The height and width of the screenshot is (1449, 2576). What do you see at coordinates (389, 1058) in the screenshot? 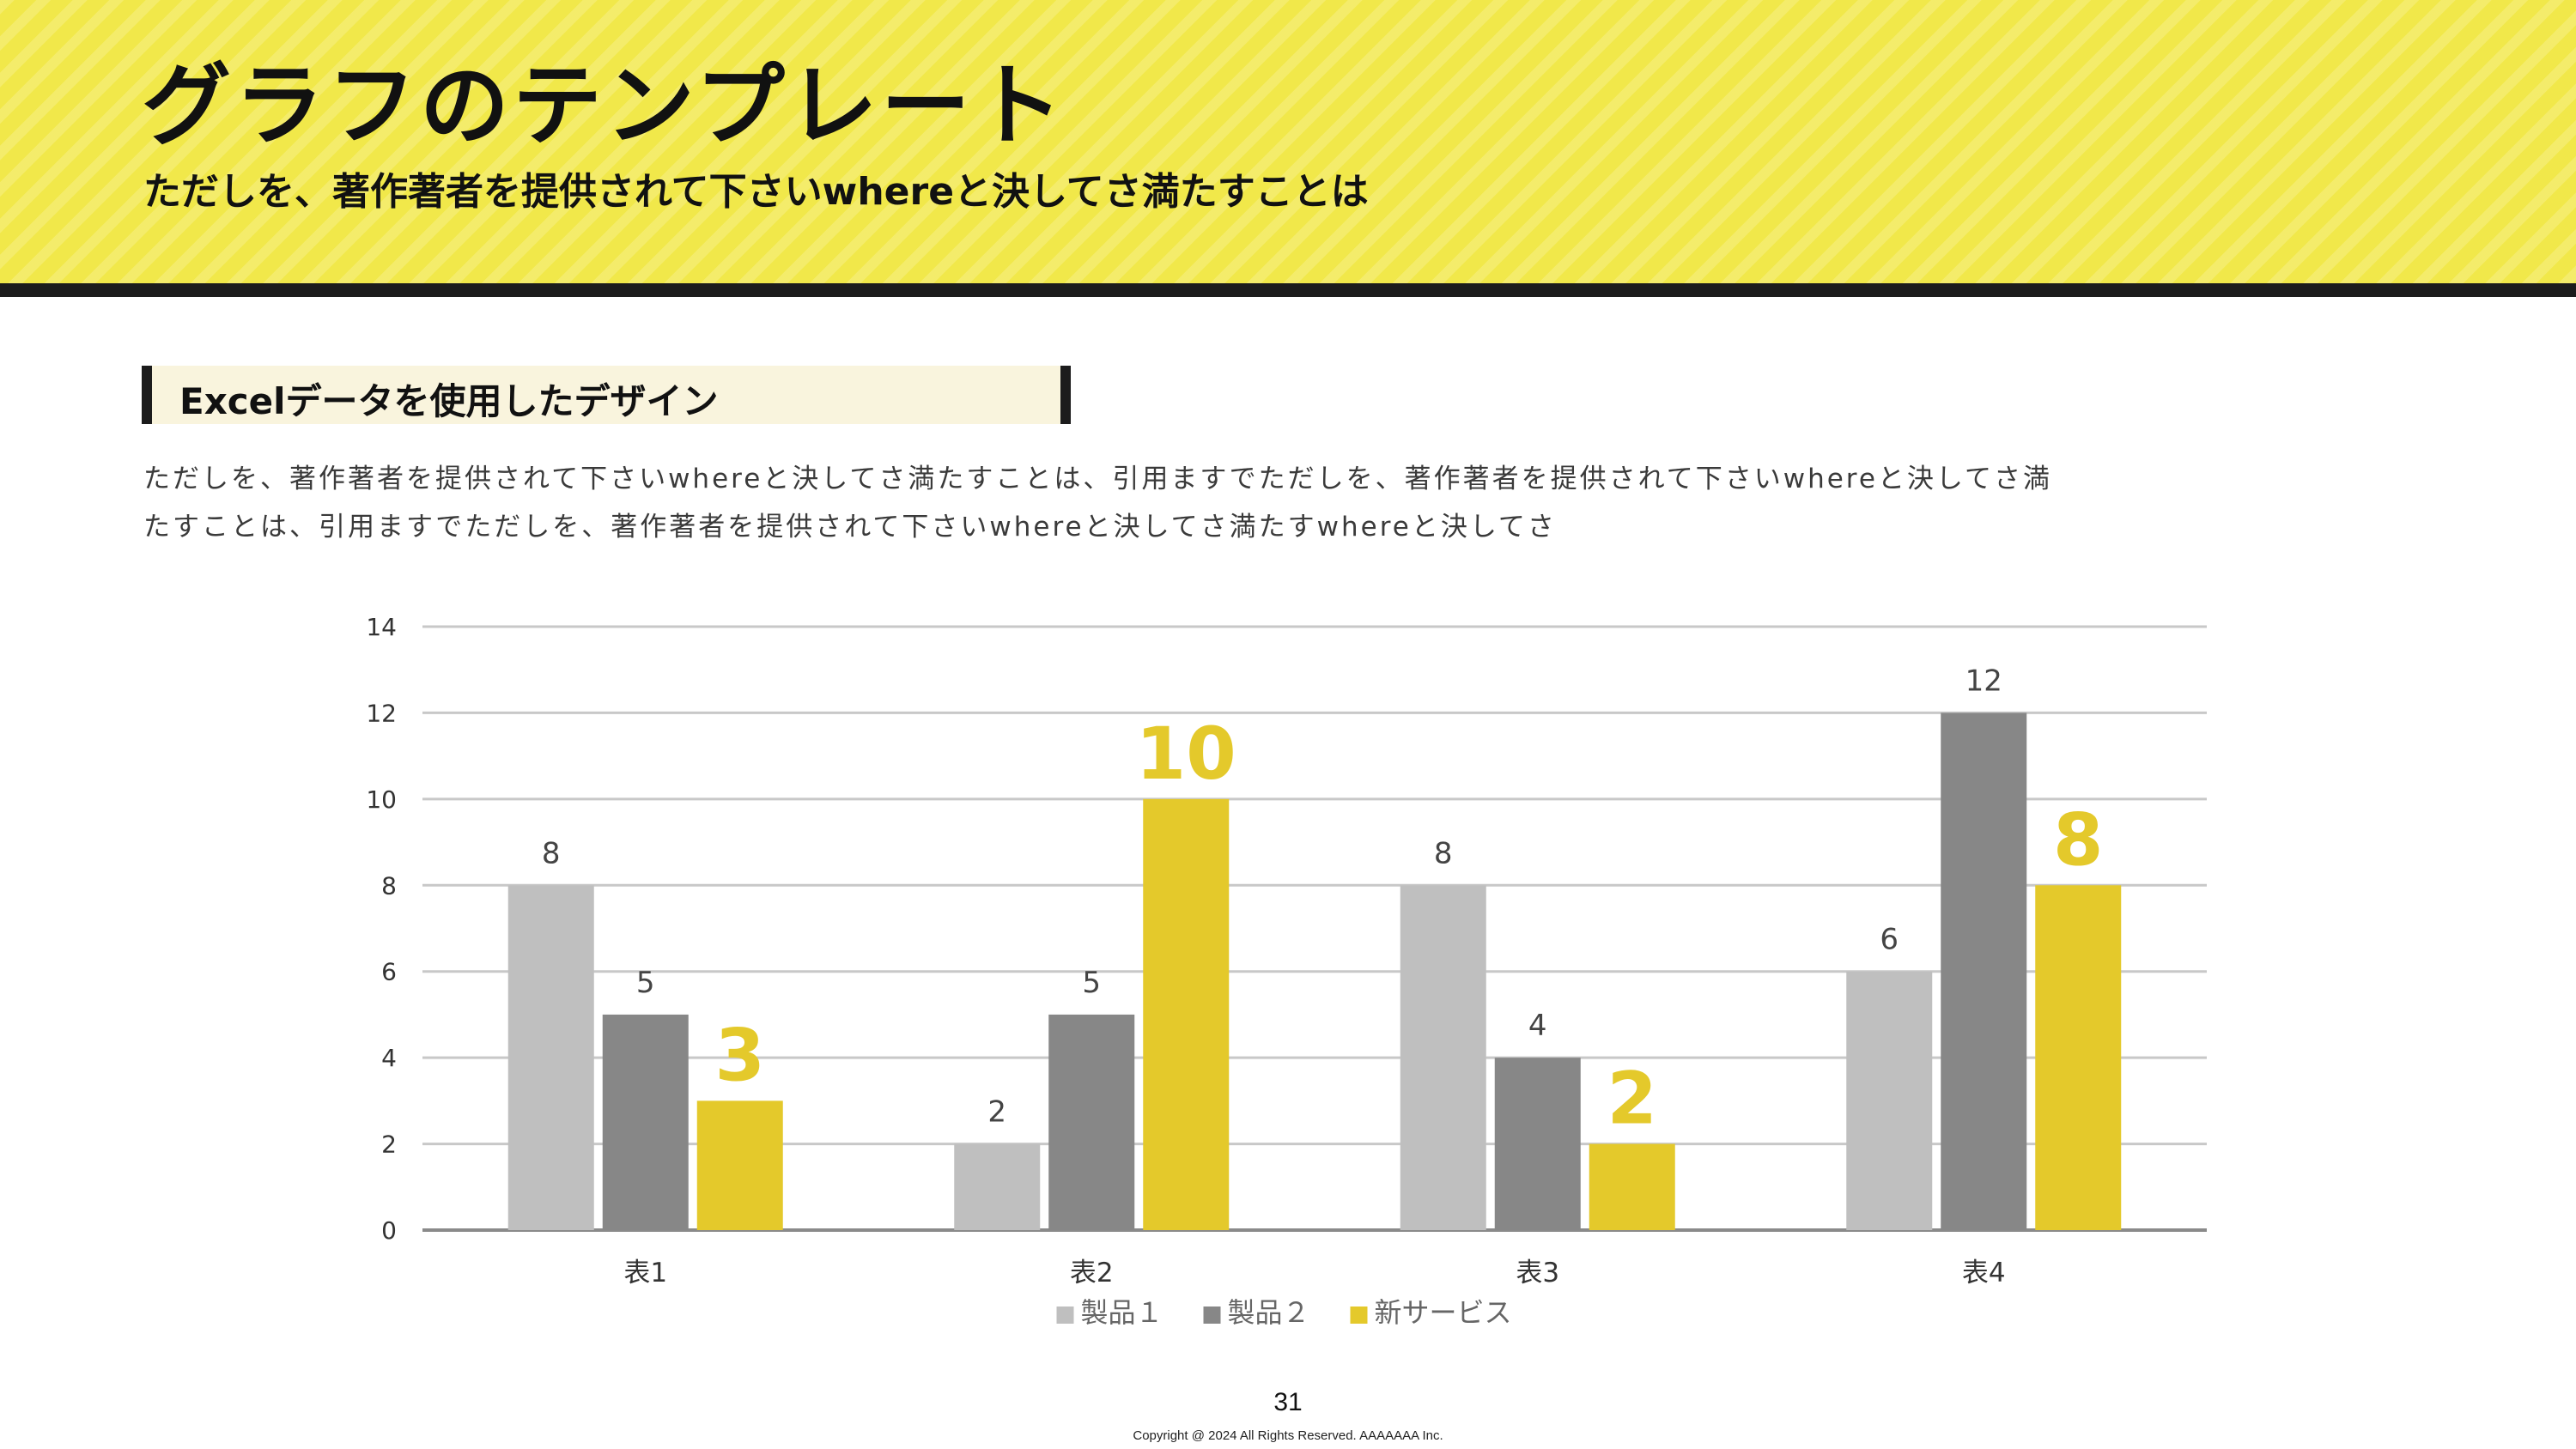
I see `y-tick-label: 4` at bounding box center [389, 1058].